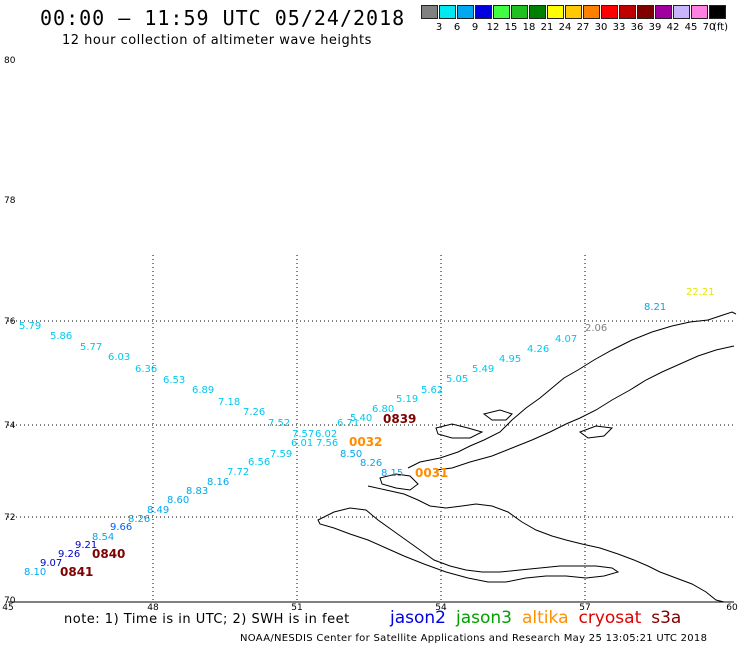 Image resolution: width=740 pixels, height=650 pixels. I want to click on swh-value: 4.07, so click(566, 339).